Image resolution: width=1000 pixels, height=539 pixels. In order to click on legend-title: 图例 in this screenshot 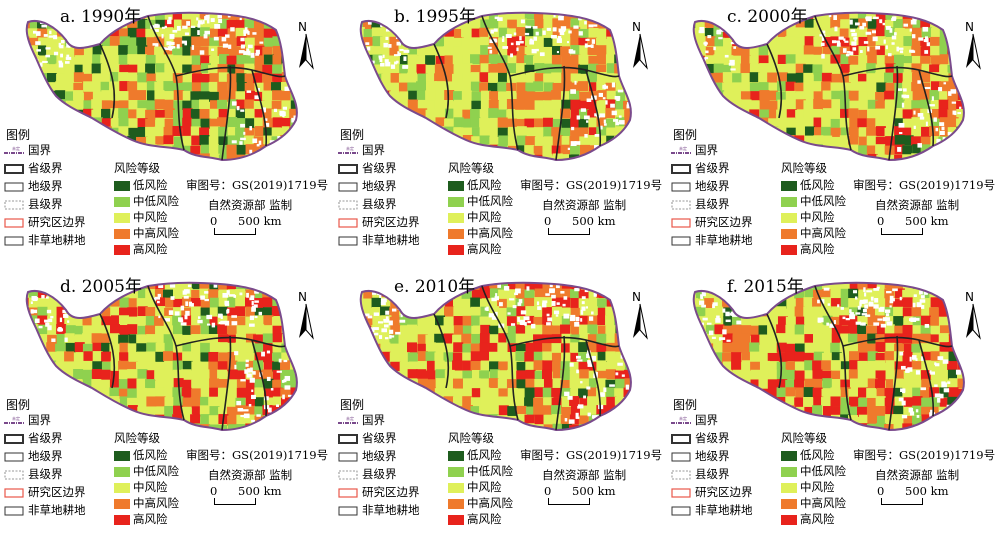, I will do `click(18, 135)`.